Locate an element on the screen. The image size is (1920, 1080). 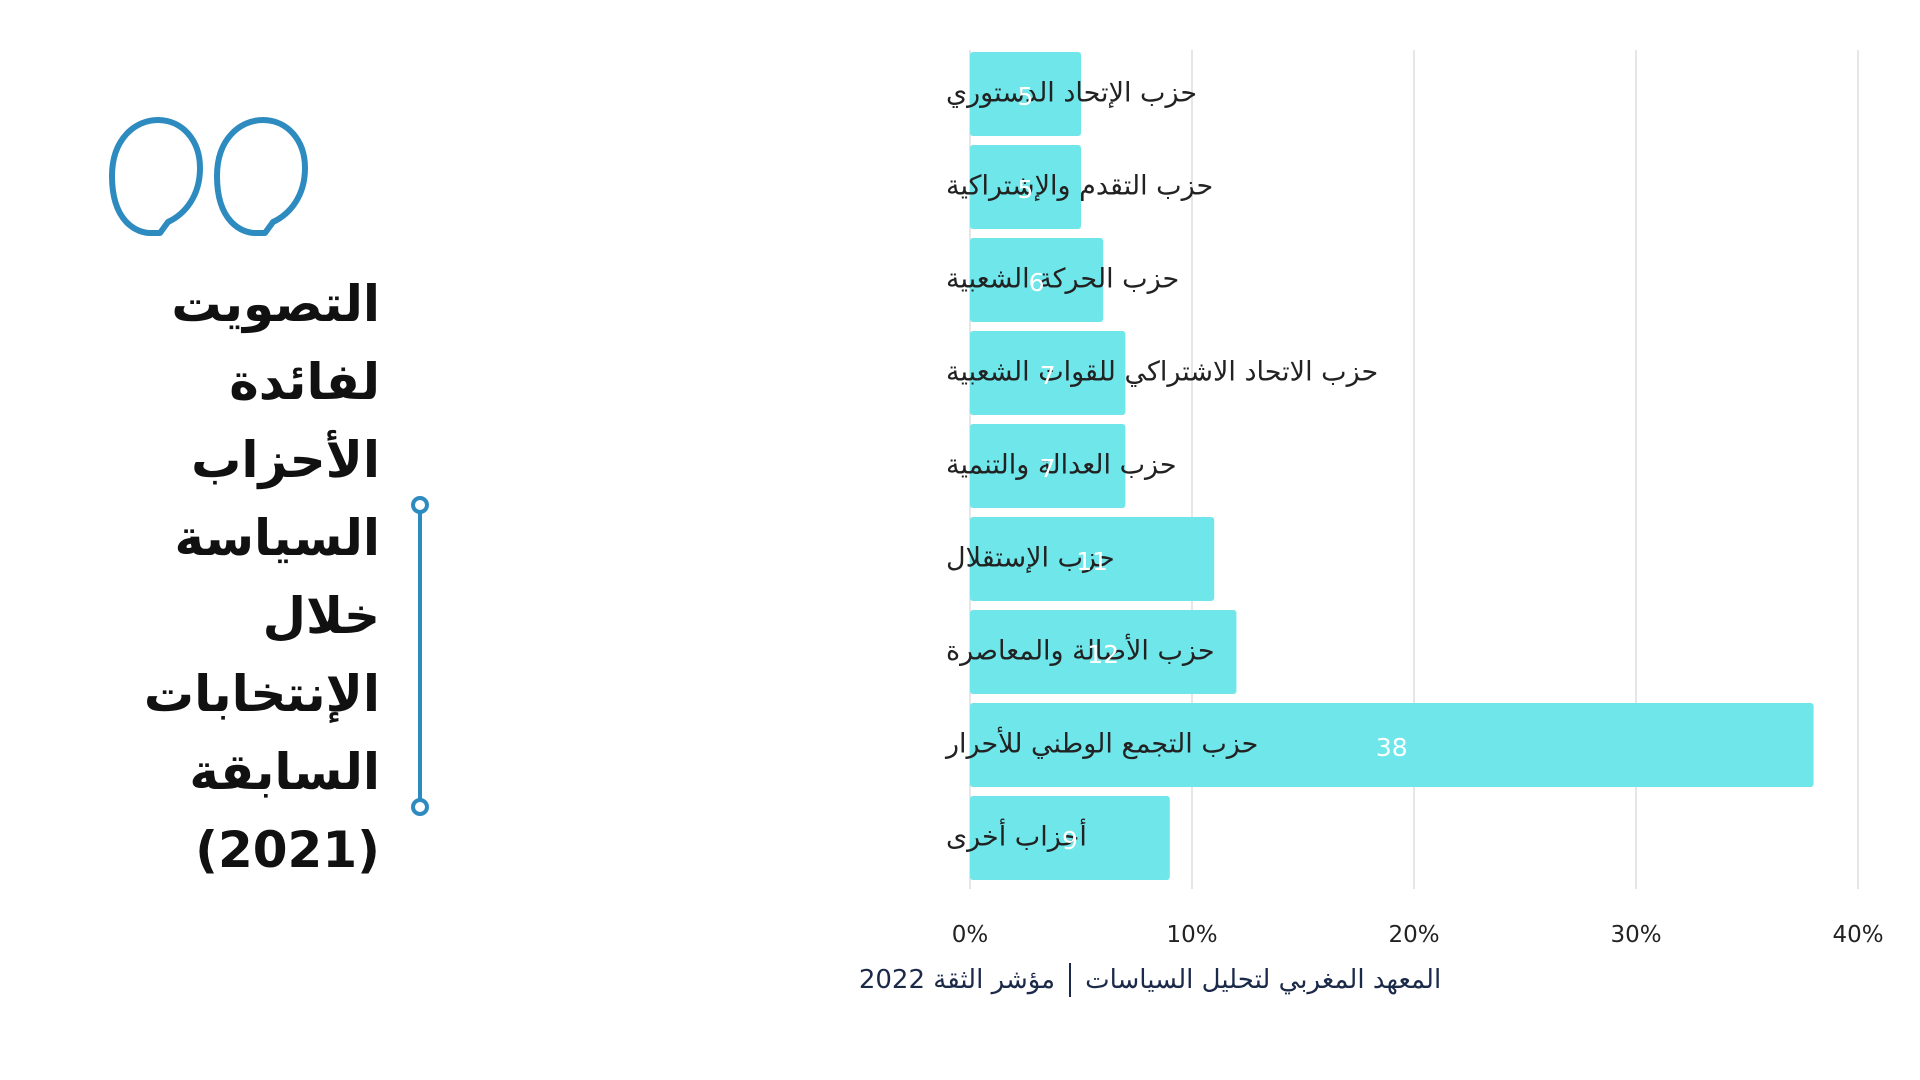
footer-report: مؤشر الثقة 2022 is located at coordinates (957, 980).